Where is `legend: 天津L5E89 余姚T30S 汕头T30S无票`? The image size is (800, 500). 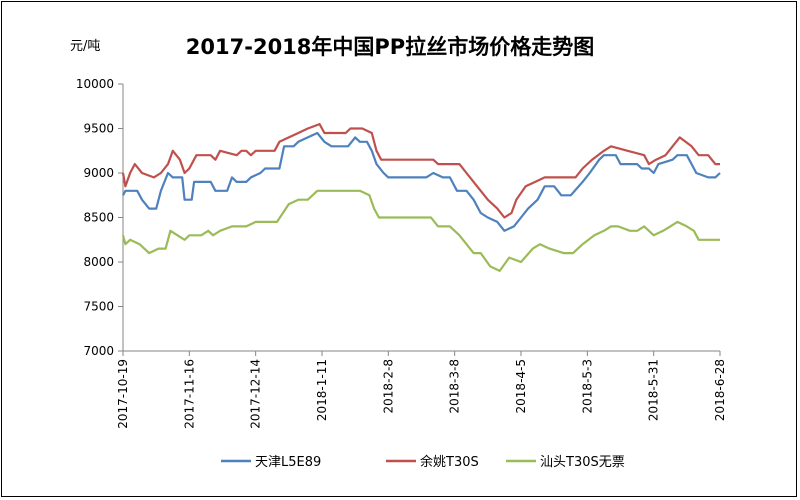 legend: 天津L5E89 余姚T30S 汕头T30S无票 is located at coordinates (423, 462).